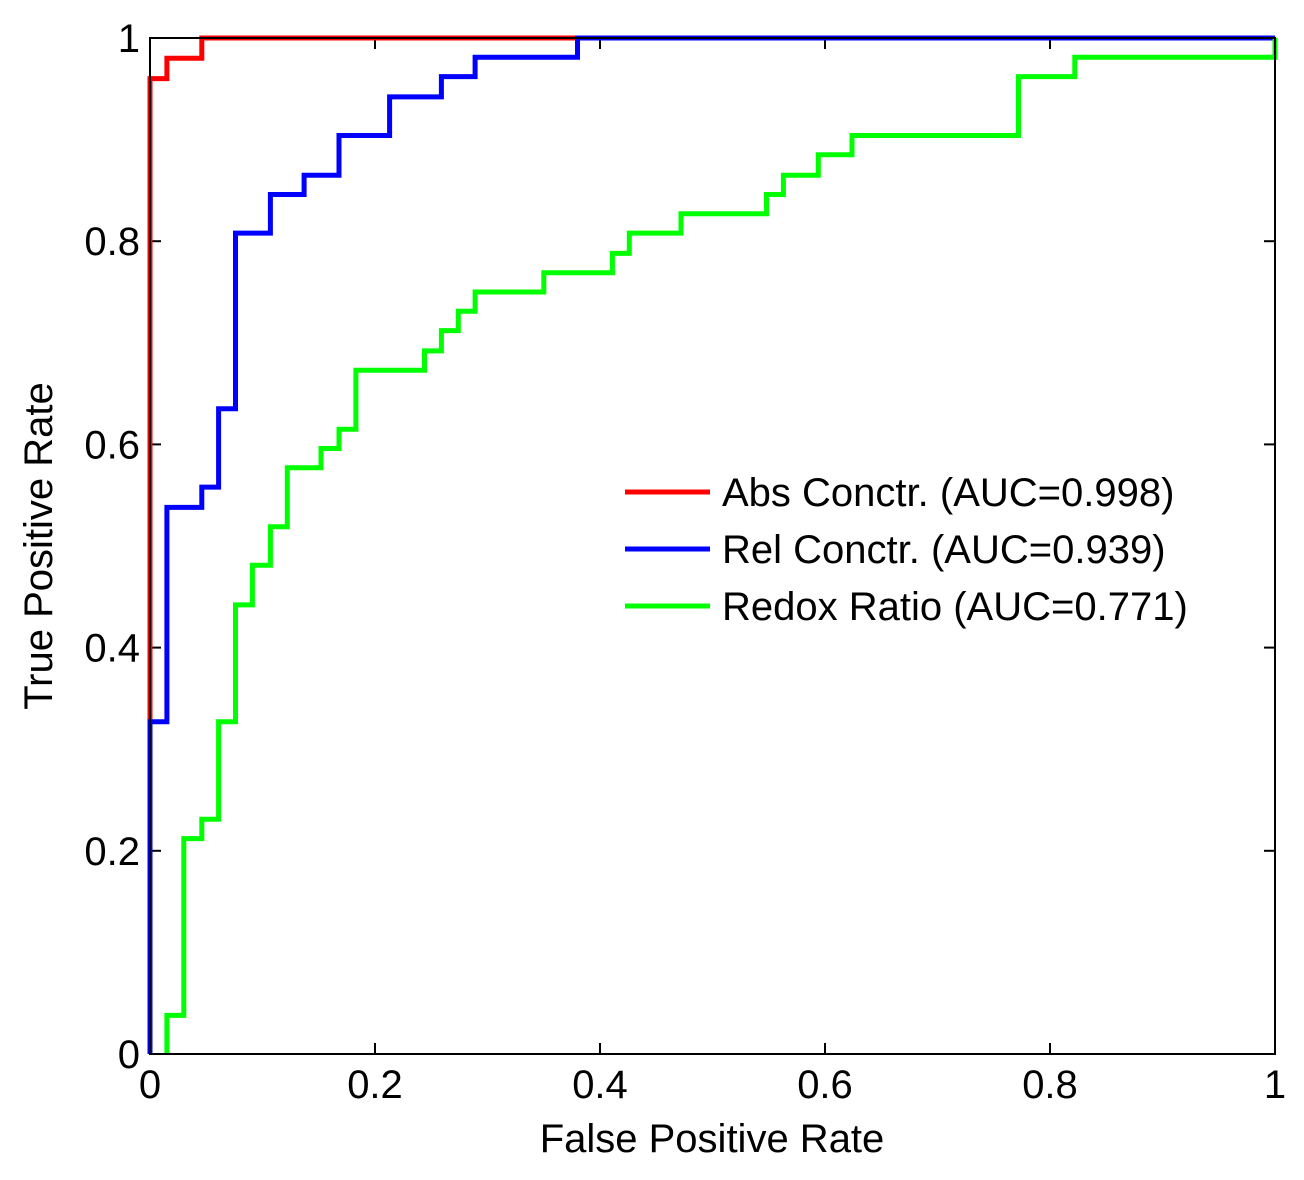 The height and width of the screenshot is (1180, 1304). Describe the element at coordinates (129, 1055) in the screenshot. I see `y-tick-label: 0` at that location.